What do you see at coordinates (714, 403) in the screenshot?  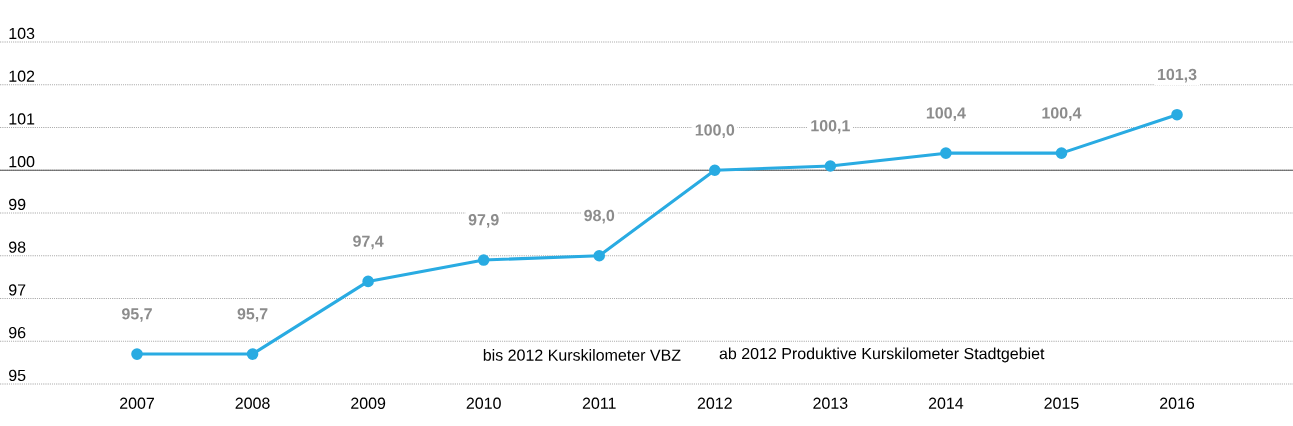 I see `x-tick-label: 2012` at bounding box center [714, 403].